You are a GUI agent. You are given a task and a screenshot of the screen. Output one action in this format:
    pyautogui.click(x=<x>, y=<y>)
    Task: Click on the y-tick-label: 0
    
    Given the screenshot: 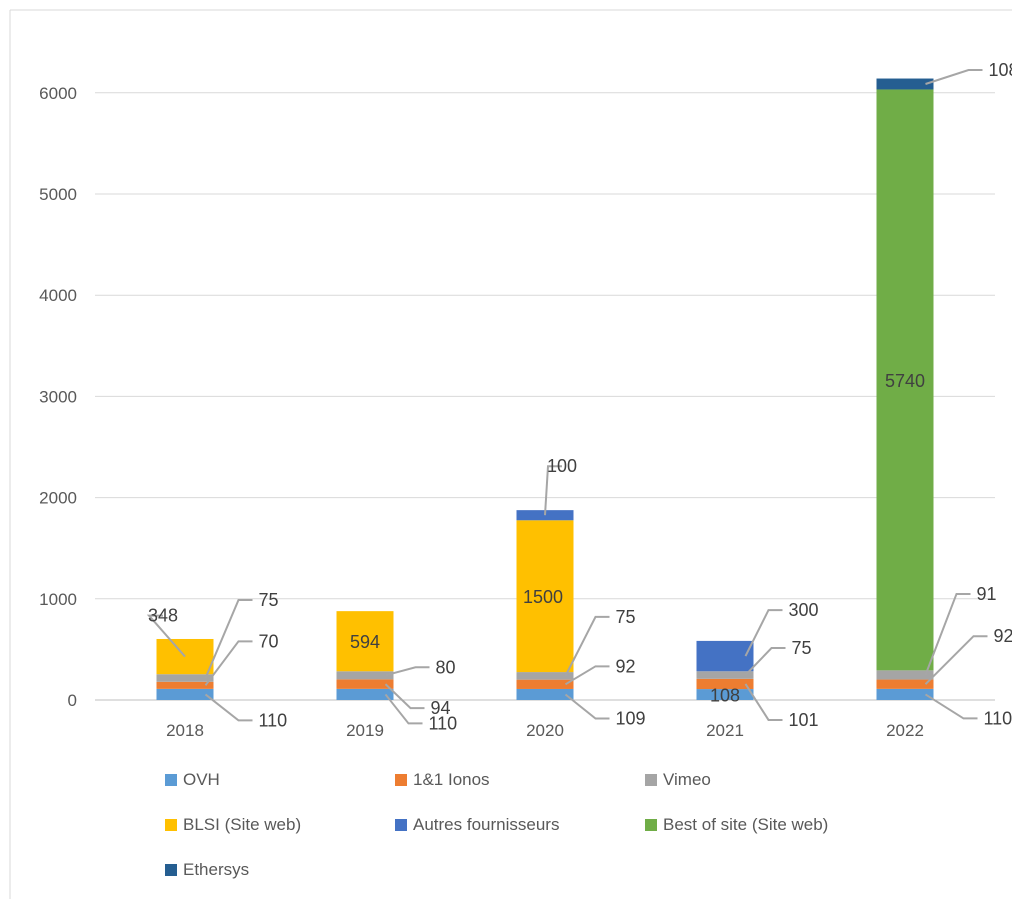 What is the action you would take?
    pyautogui.click(x=72, y=700)
    